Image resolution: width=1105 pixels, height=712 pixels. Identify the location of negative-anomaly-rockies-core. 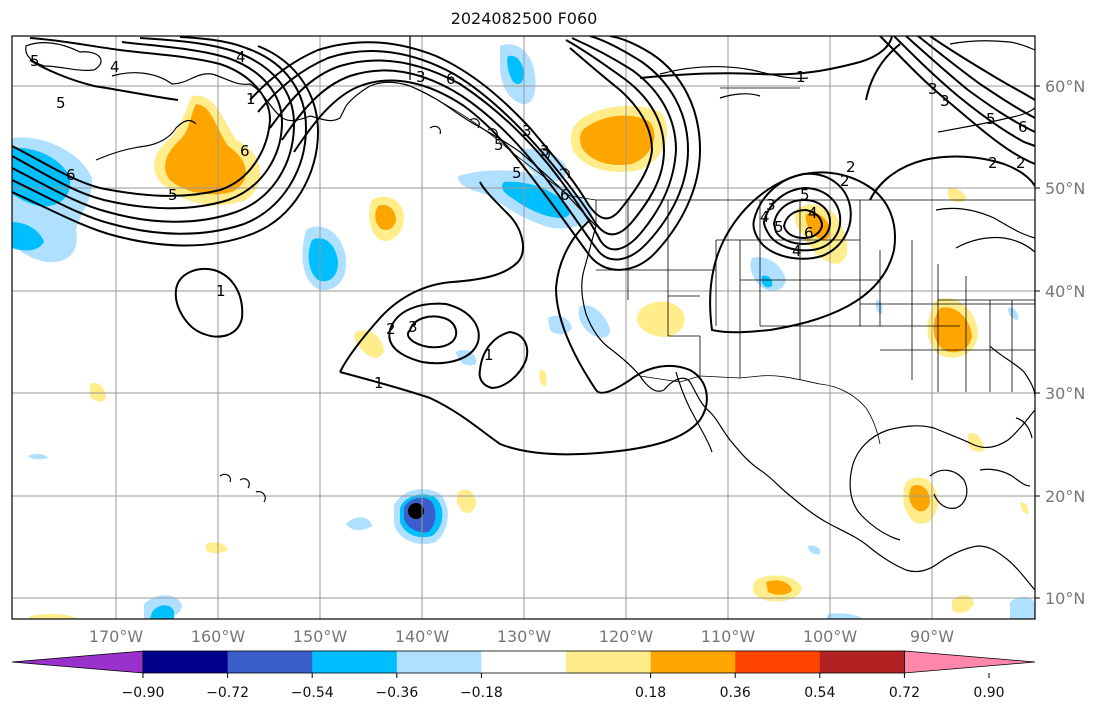
(767, 281).